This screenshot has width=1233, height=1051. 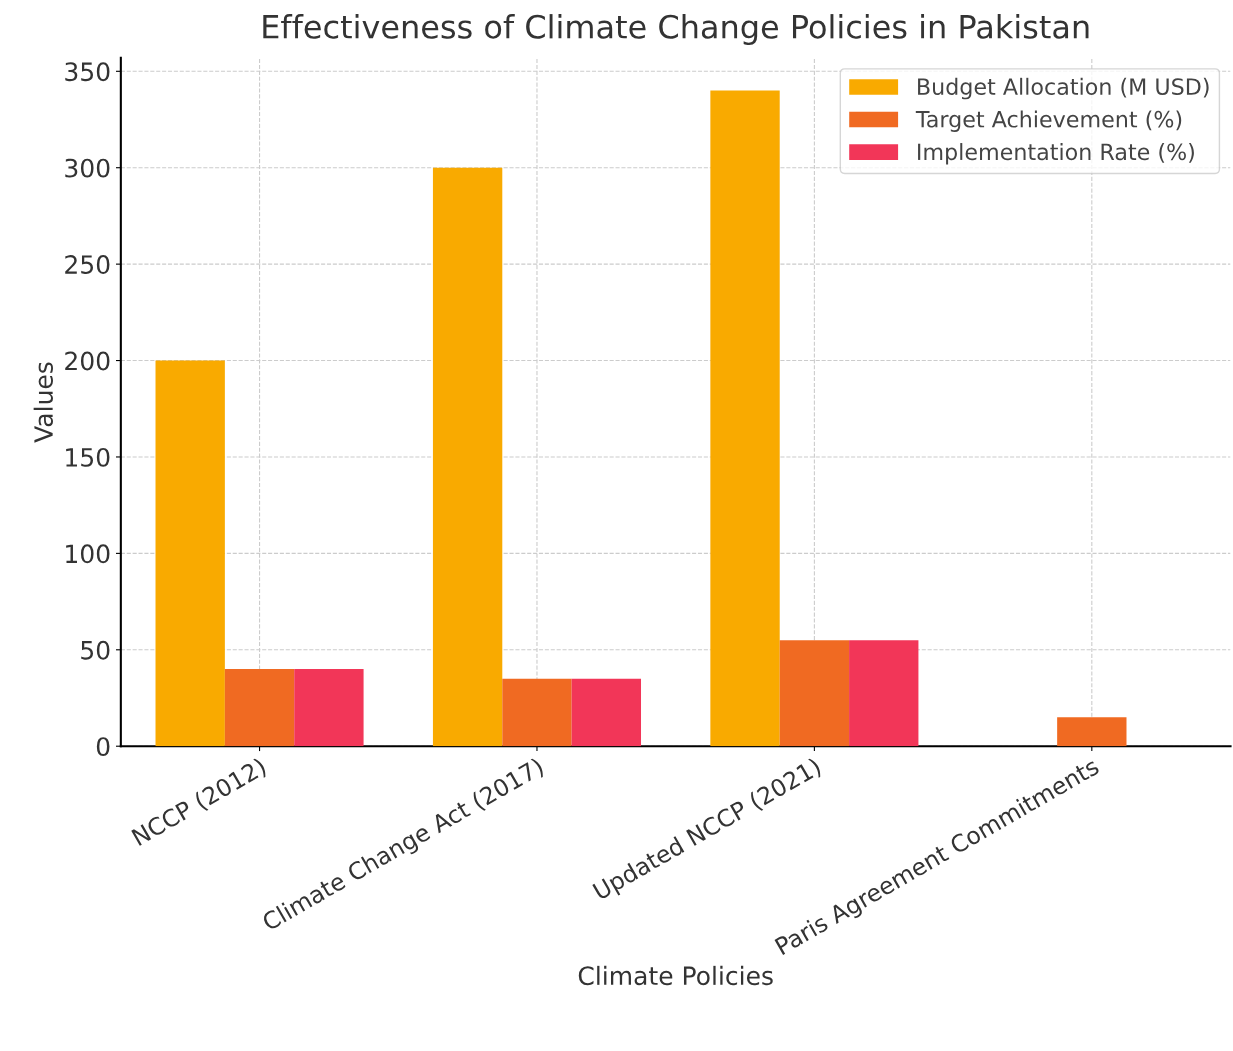 What do you see at coordinates (1056, 154) in the screenshot?
I see `legend-label: Implementation Rate (%)` at bounding box center [1056, 154].